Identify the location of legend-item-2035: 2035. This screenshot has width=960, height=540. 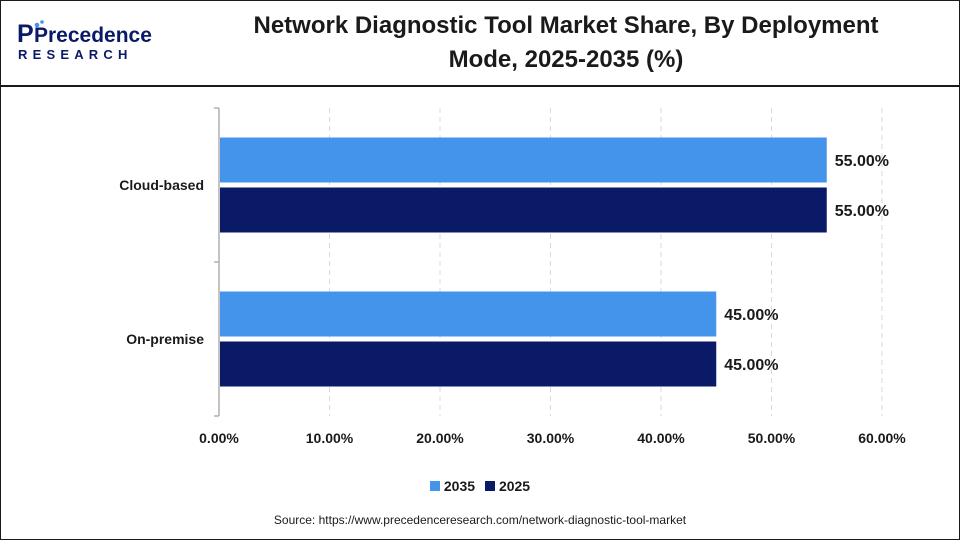
(452, 486).